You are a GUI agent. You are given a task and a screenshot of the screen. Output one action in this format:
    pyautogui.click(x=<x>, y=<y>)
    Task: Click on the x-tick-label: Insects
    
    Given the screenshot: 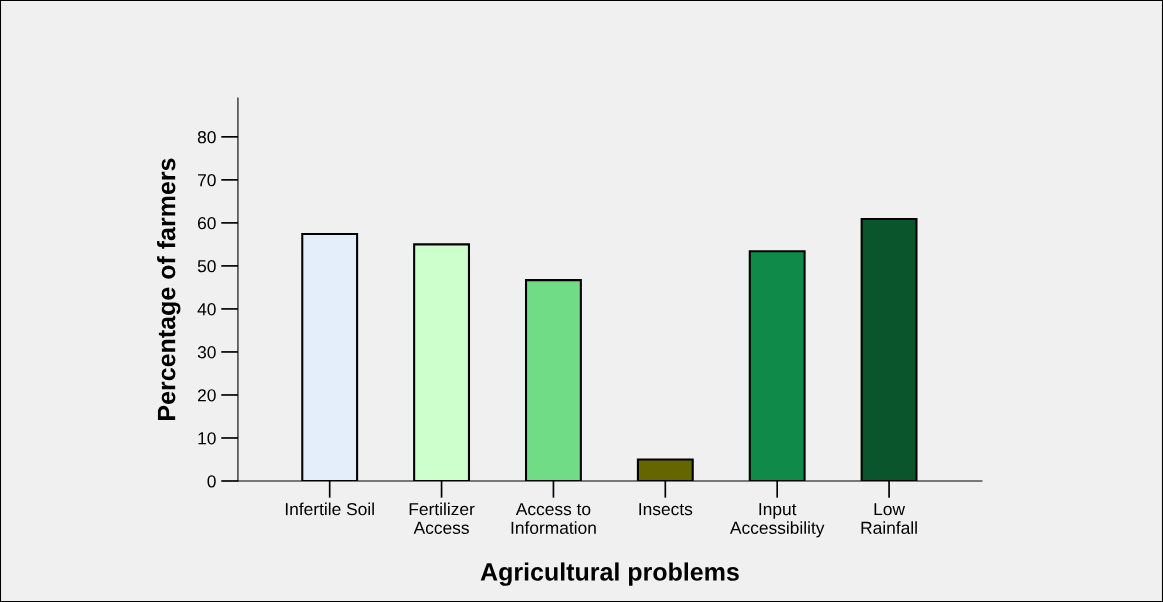 What is the action you would take?
    pyautogui.click(x=666, y=509)
    